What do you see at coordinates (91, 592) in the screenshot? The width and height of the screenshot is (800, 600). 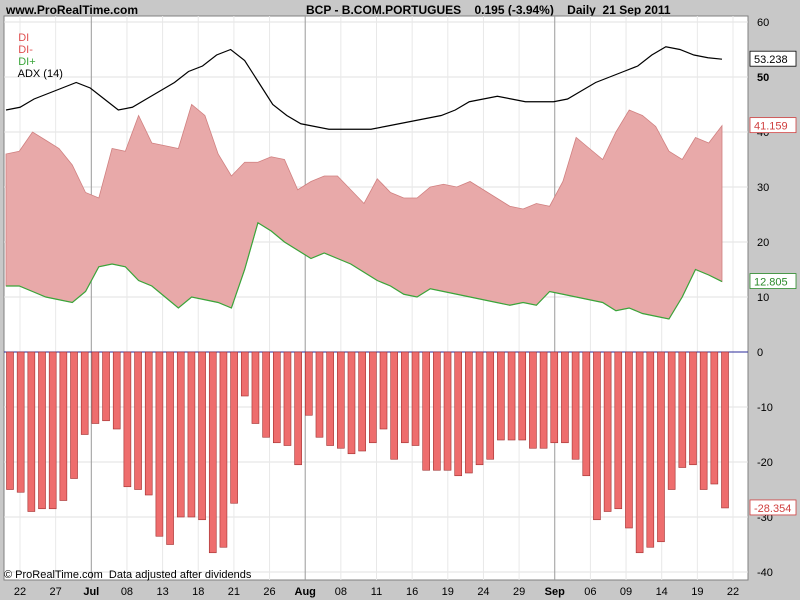 I see `x-tick-label: Jul` at bounding box center [91, 592].